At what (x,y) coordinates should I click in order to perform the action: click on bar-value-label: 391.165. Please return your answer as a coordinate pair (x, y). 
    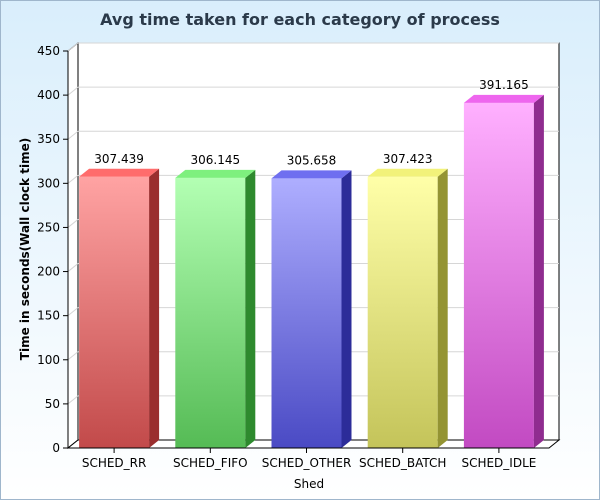
    Looking at the image, I should click on (504, 85).